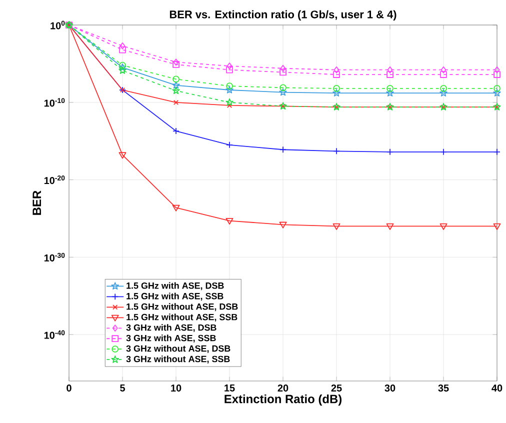 This screenshot has height=423, width=506. What do you see at coordinates (443, 388) in the screenshot?
I see `x-tick-label: 35` at bounding box center [443, 388].